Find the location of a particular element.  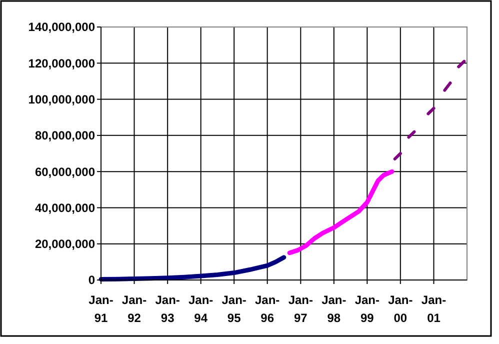

y-tick-label: 20,000,000 is located at coordinates (65, 244).